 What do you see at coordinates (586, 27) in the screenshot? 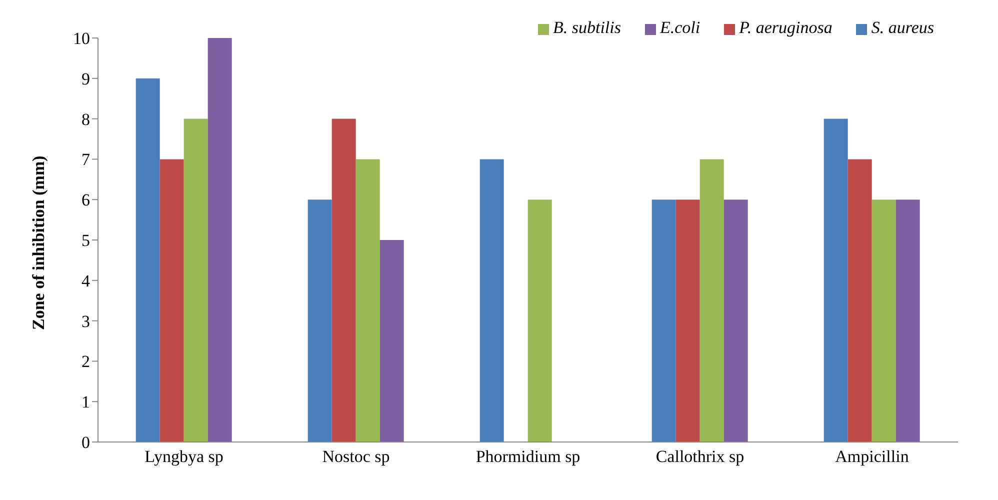
I see `legend-label: B. subtilis` at bounding box center [586, 27].